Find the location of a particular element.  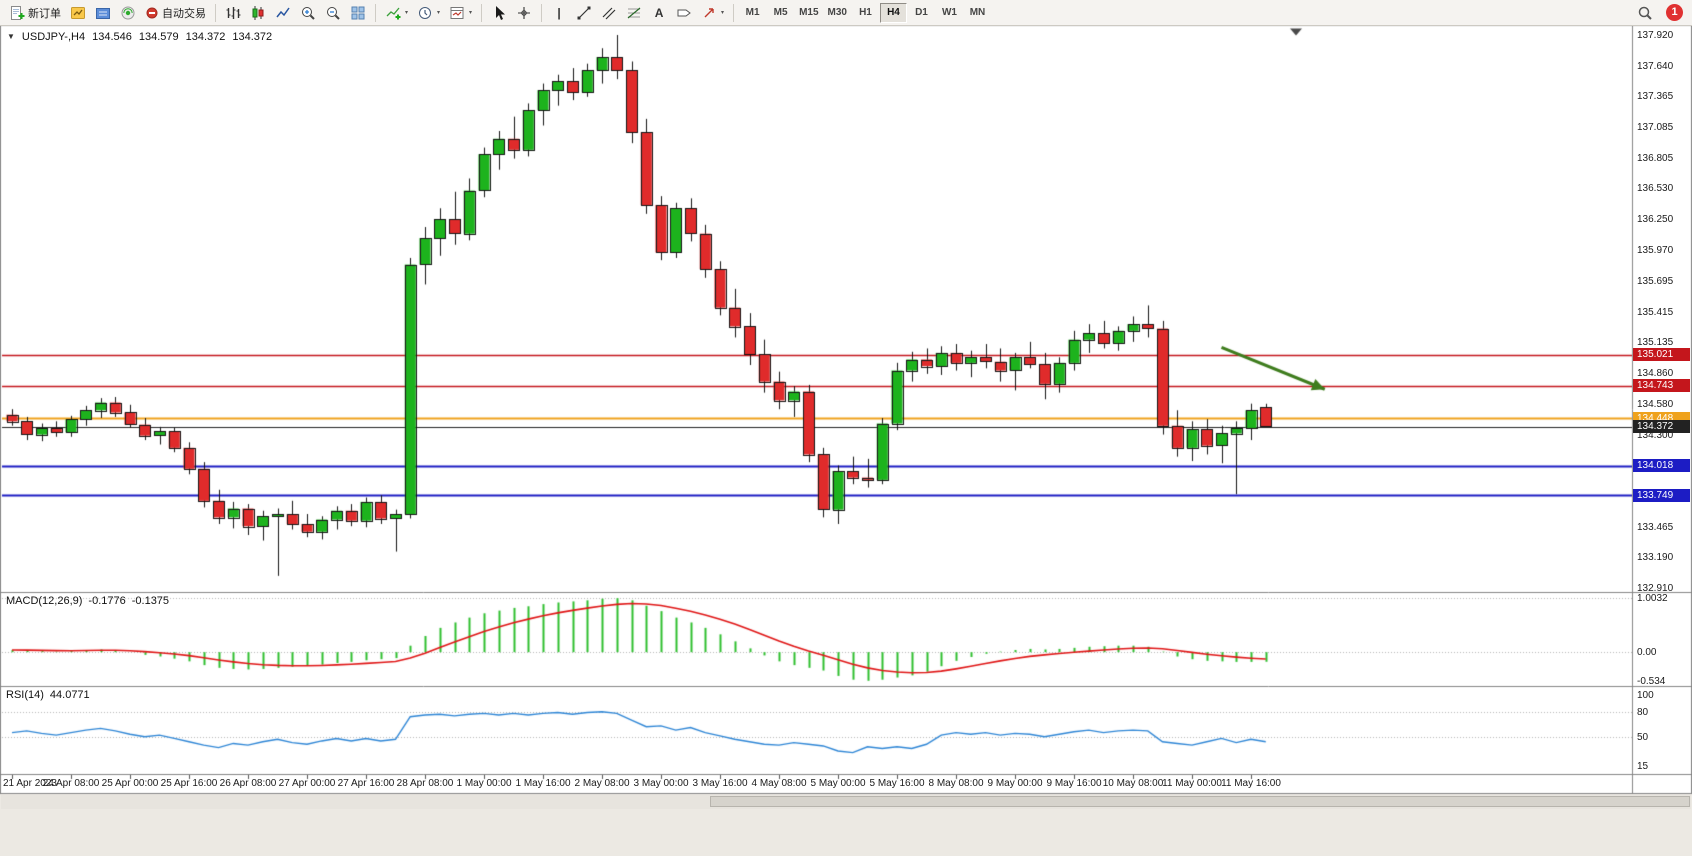

horizontal-scrollbar is located at coordinates (846, 802).